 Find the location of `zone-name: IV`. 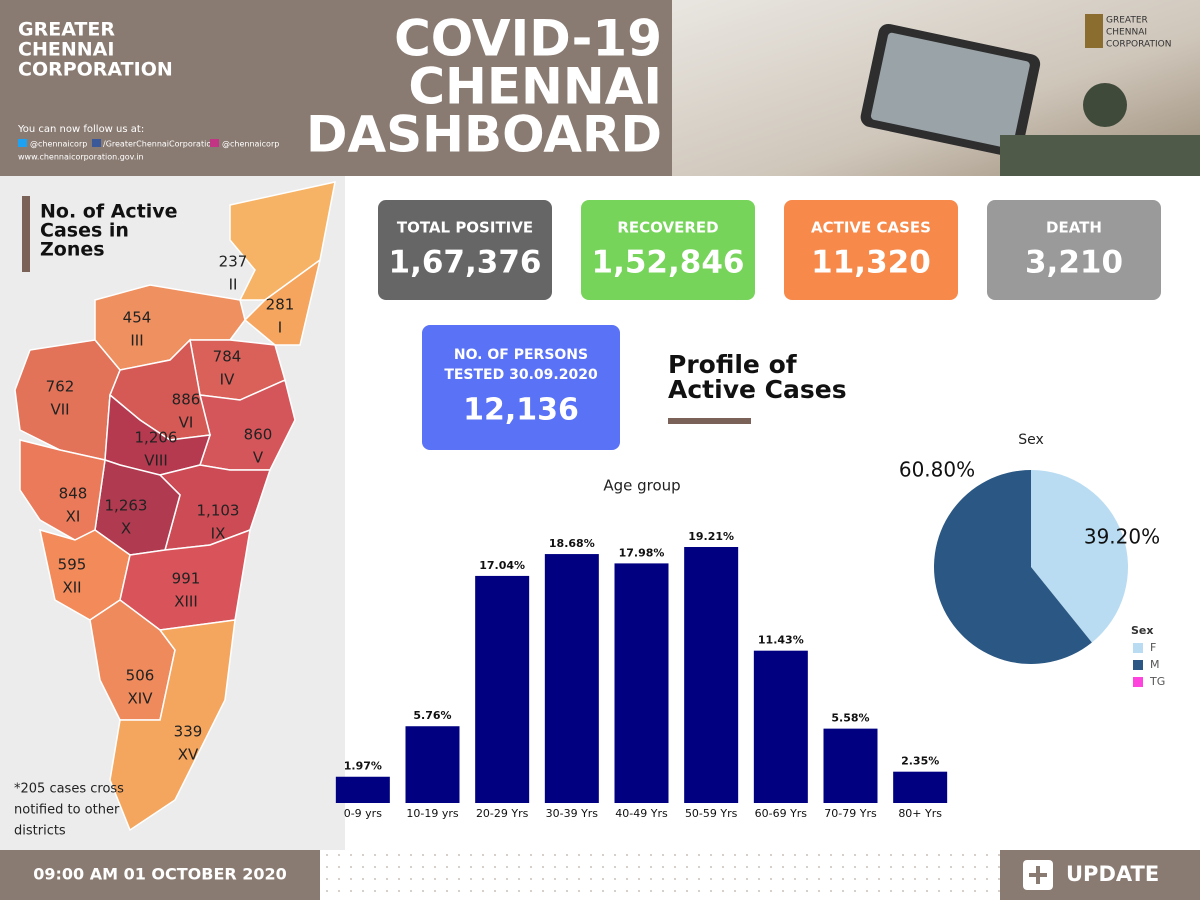

zone-name: IV is located at coordinates (227, 380).